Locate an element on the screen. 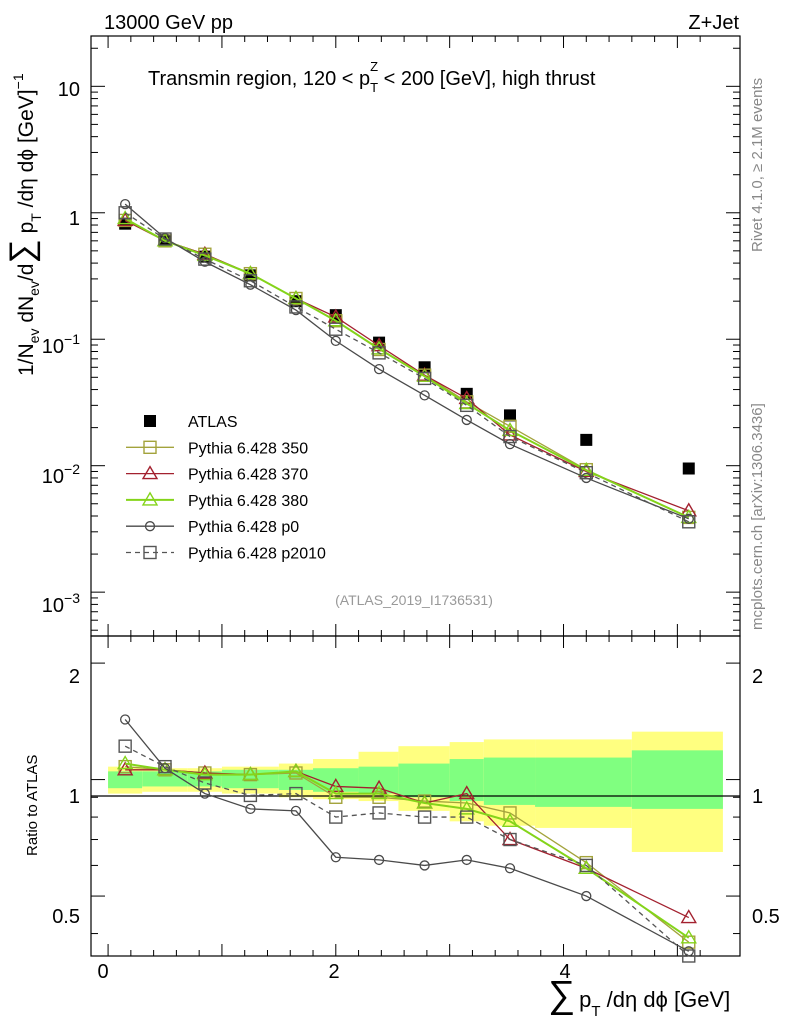 This screenshot has width=786, height=1024. ratio-tick-05-left: 0.5 is located at coordinates (66, 917).